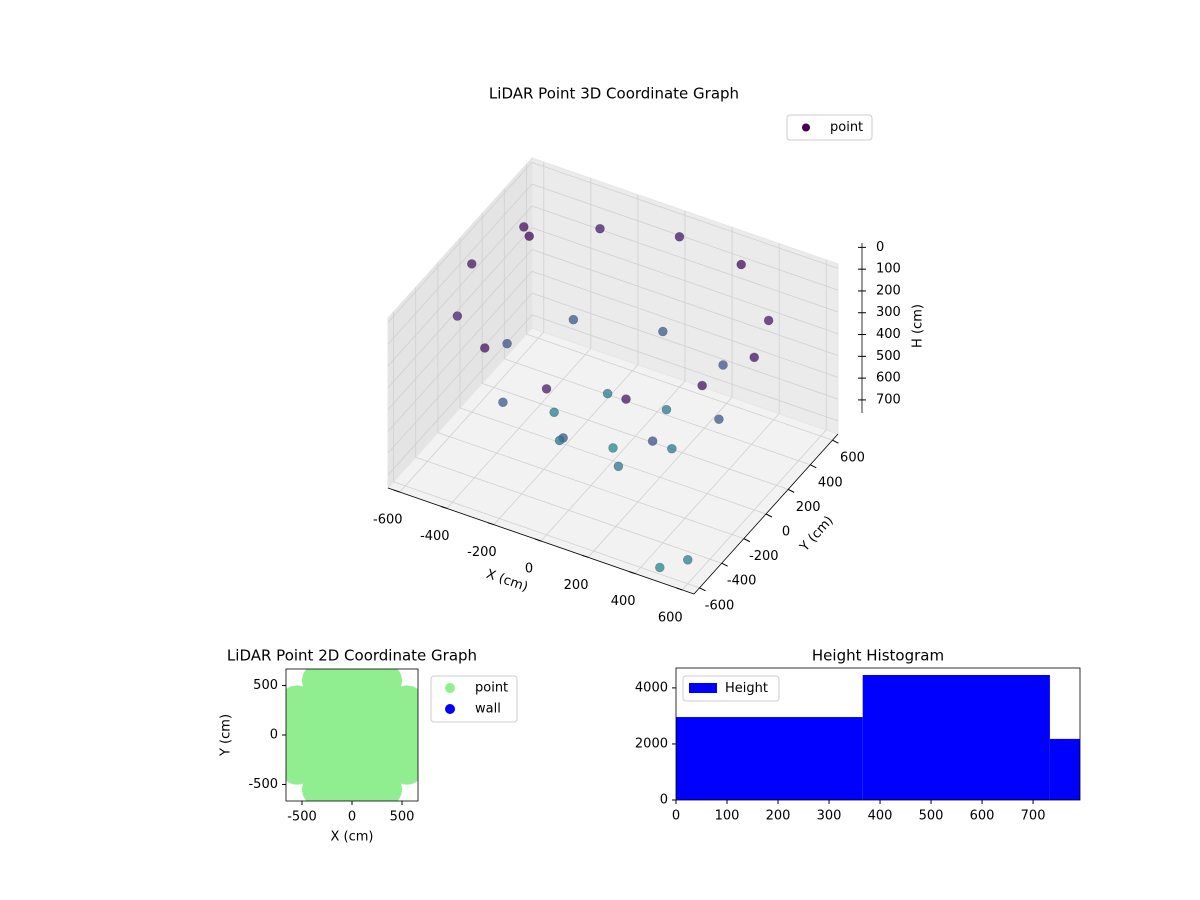 This screenshot has height=900, width=1200. I want to click on x-tick-label: -600, so click(388, 520).